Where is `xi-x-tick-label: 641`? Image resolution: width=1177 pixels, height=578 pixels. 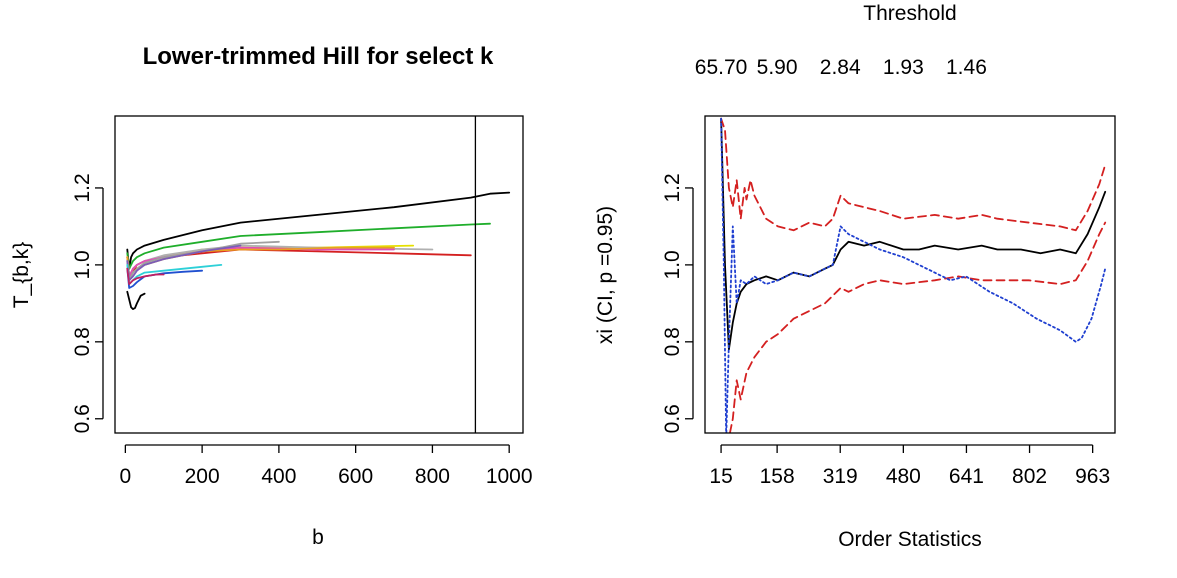
xi-x-tick-label: 641 is located at coordinates (966, 476).